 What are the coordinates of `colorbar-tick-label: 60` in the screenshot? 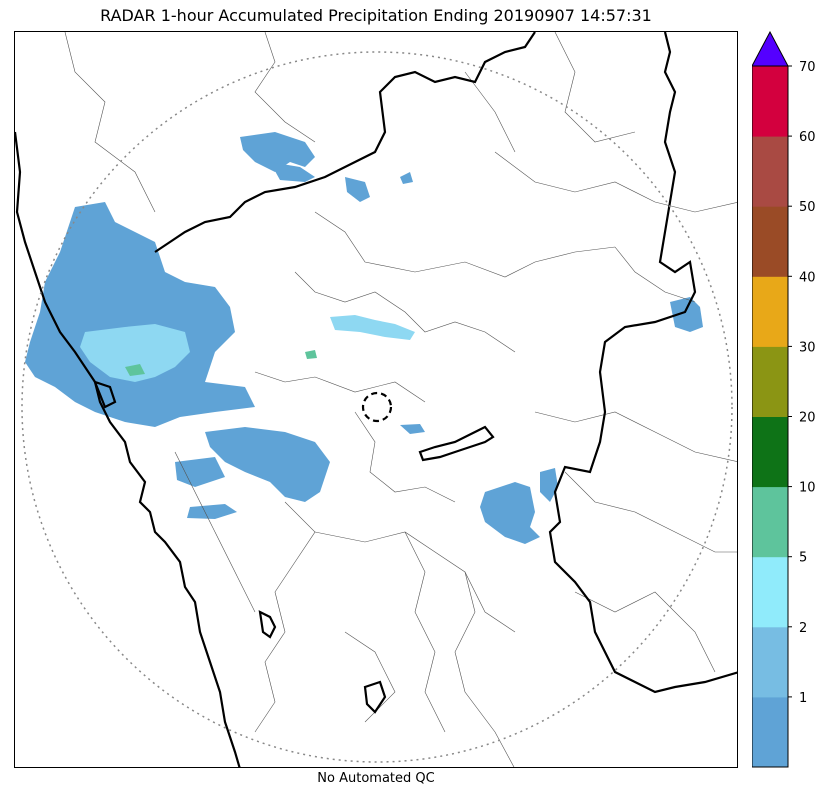 It's located at (807, 137).